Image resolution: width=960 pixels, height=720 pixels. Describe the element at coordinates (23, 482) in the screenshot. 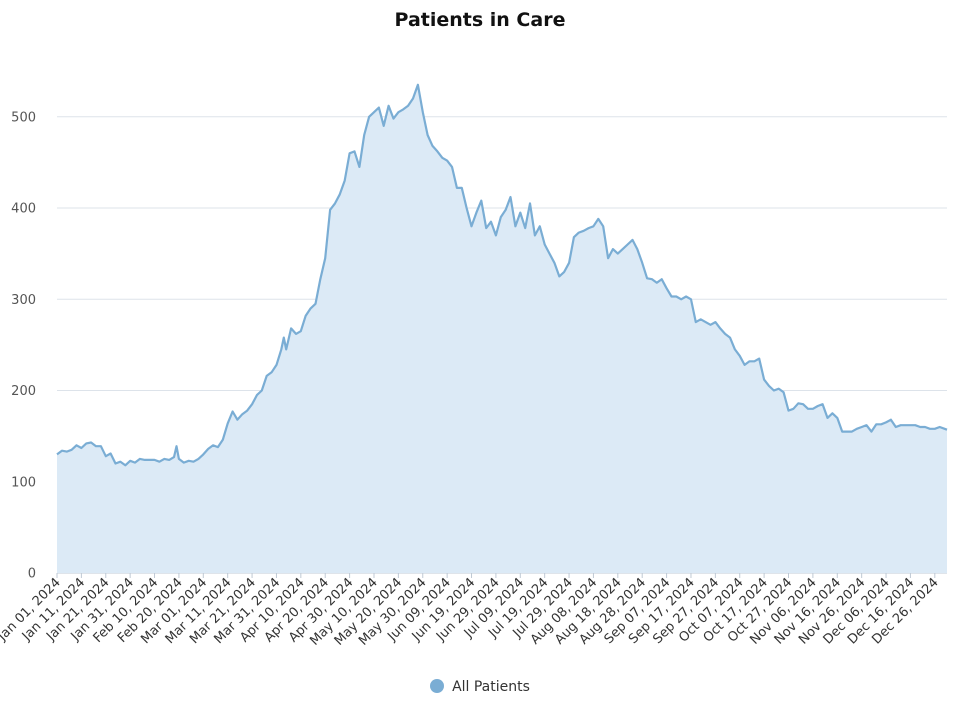

I see `y-tick-label: 100` at that location.